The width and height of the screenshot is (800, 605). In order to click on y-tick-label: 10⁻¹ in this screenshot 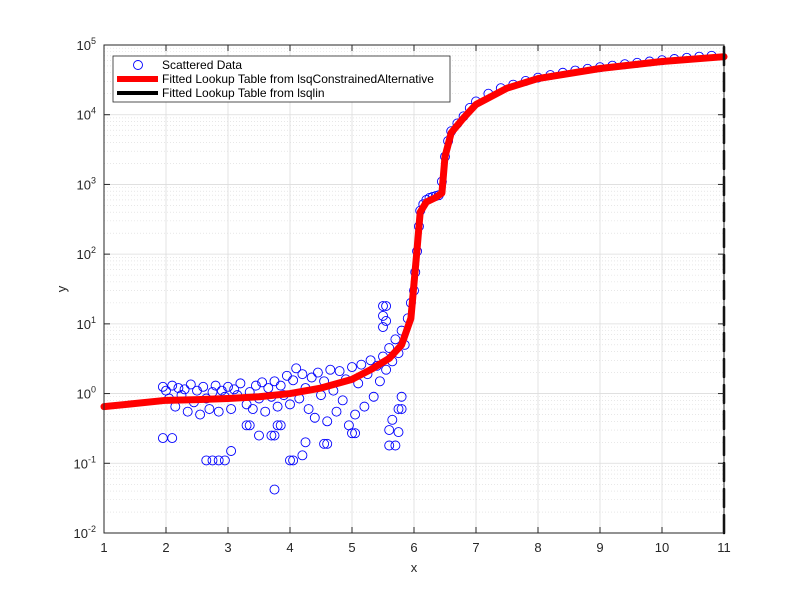, I will do `click(85, 462)`.